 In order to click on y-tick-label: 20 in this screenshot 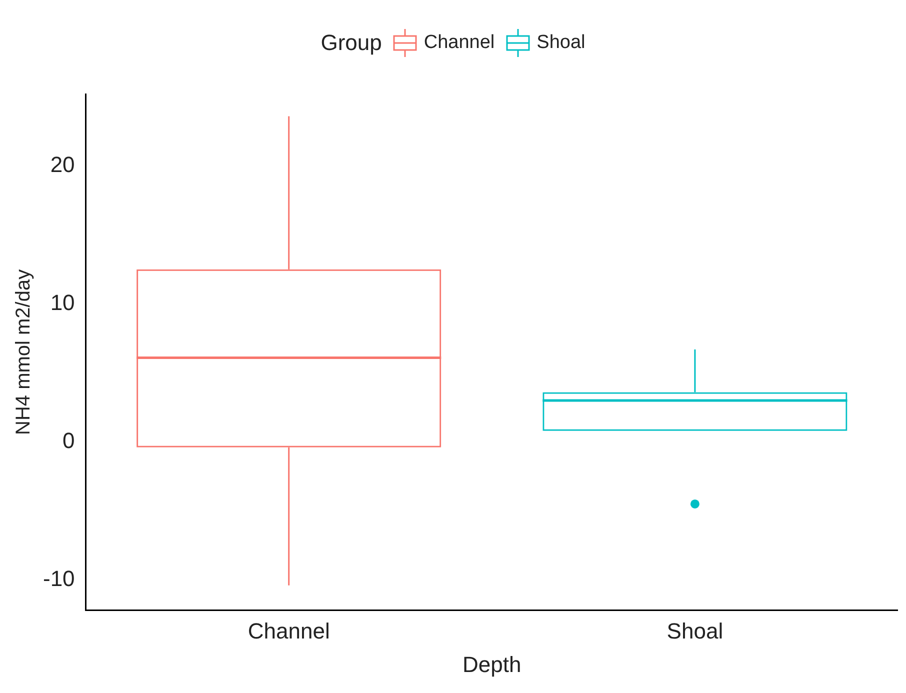, I will do `click(62, 165)`.